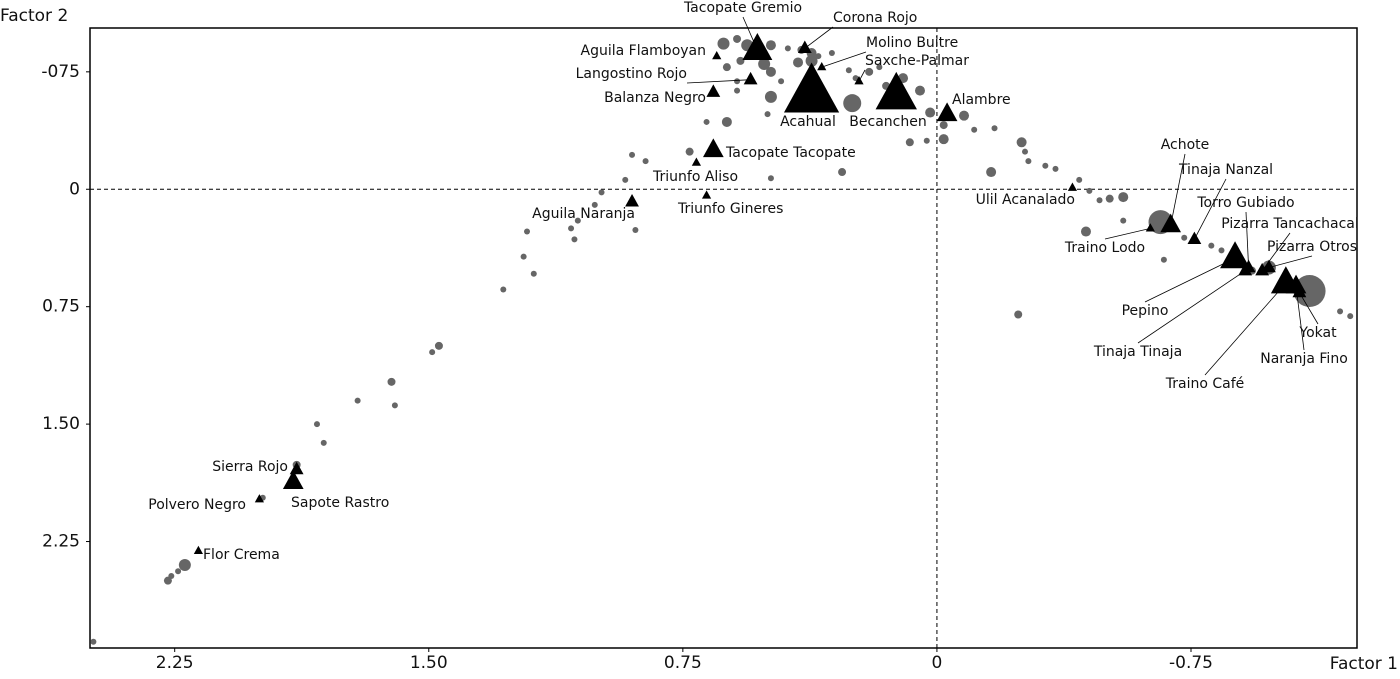 Image resolution: width=1400 pixels, height=679 pixels. I want to click on x-tick-label: 0, so click(937, 663).